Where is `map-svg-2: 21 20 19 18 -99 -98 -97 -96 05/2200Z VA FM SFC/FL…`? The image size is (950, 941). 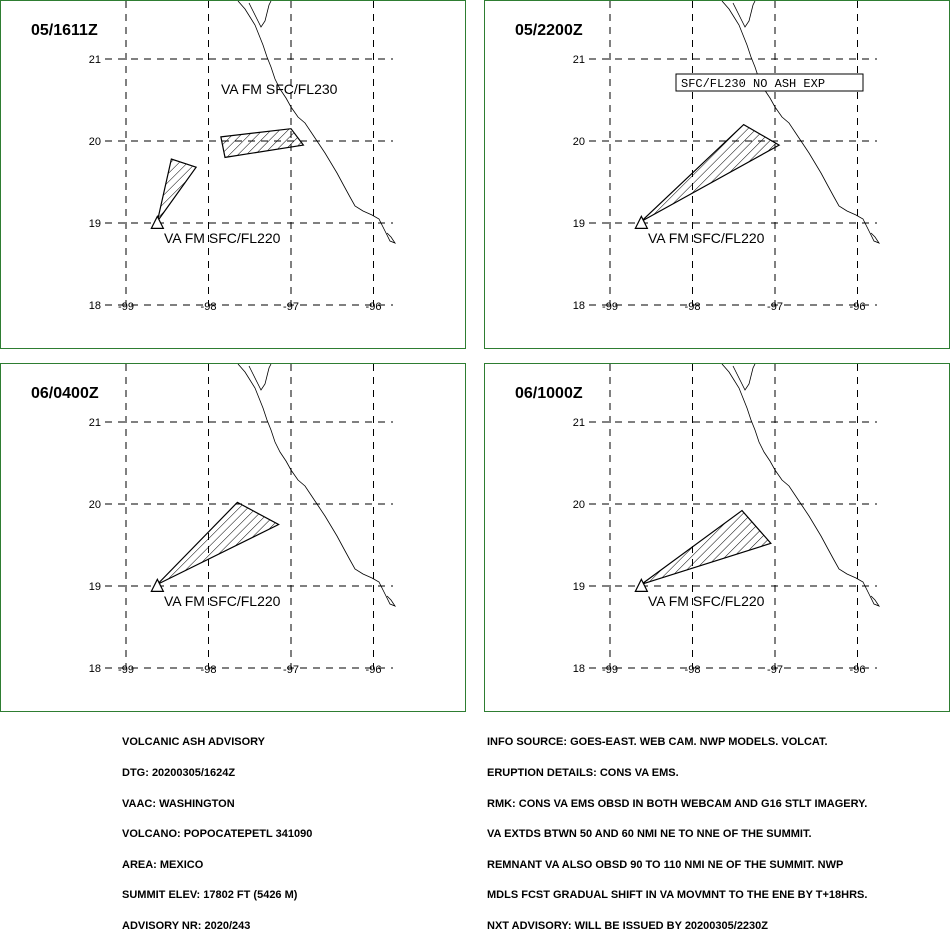
map-svg-2: 21 20 19 18 -99 -98 -97 -96 05/2200Z VA FM SFC/FL… is located at coordinates (698, 157).